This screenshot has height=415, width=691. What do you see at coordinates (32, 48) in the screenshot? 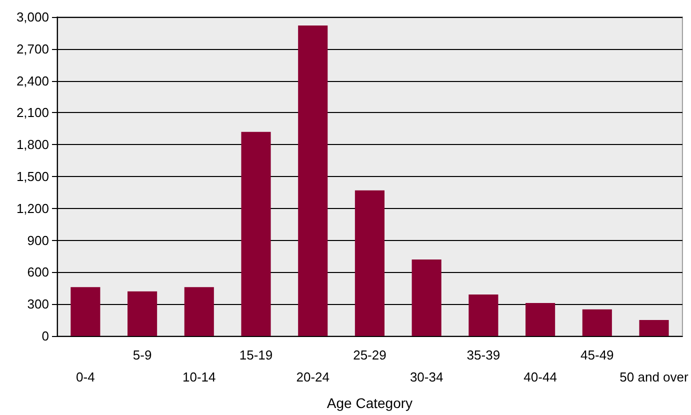
I see `y-tick-label: 2,700` at bounding box center [32, 48].